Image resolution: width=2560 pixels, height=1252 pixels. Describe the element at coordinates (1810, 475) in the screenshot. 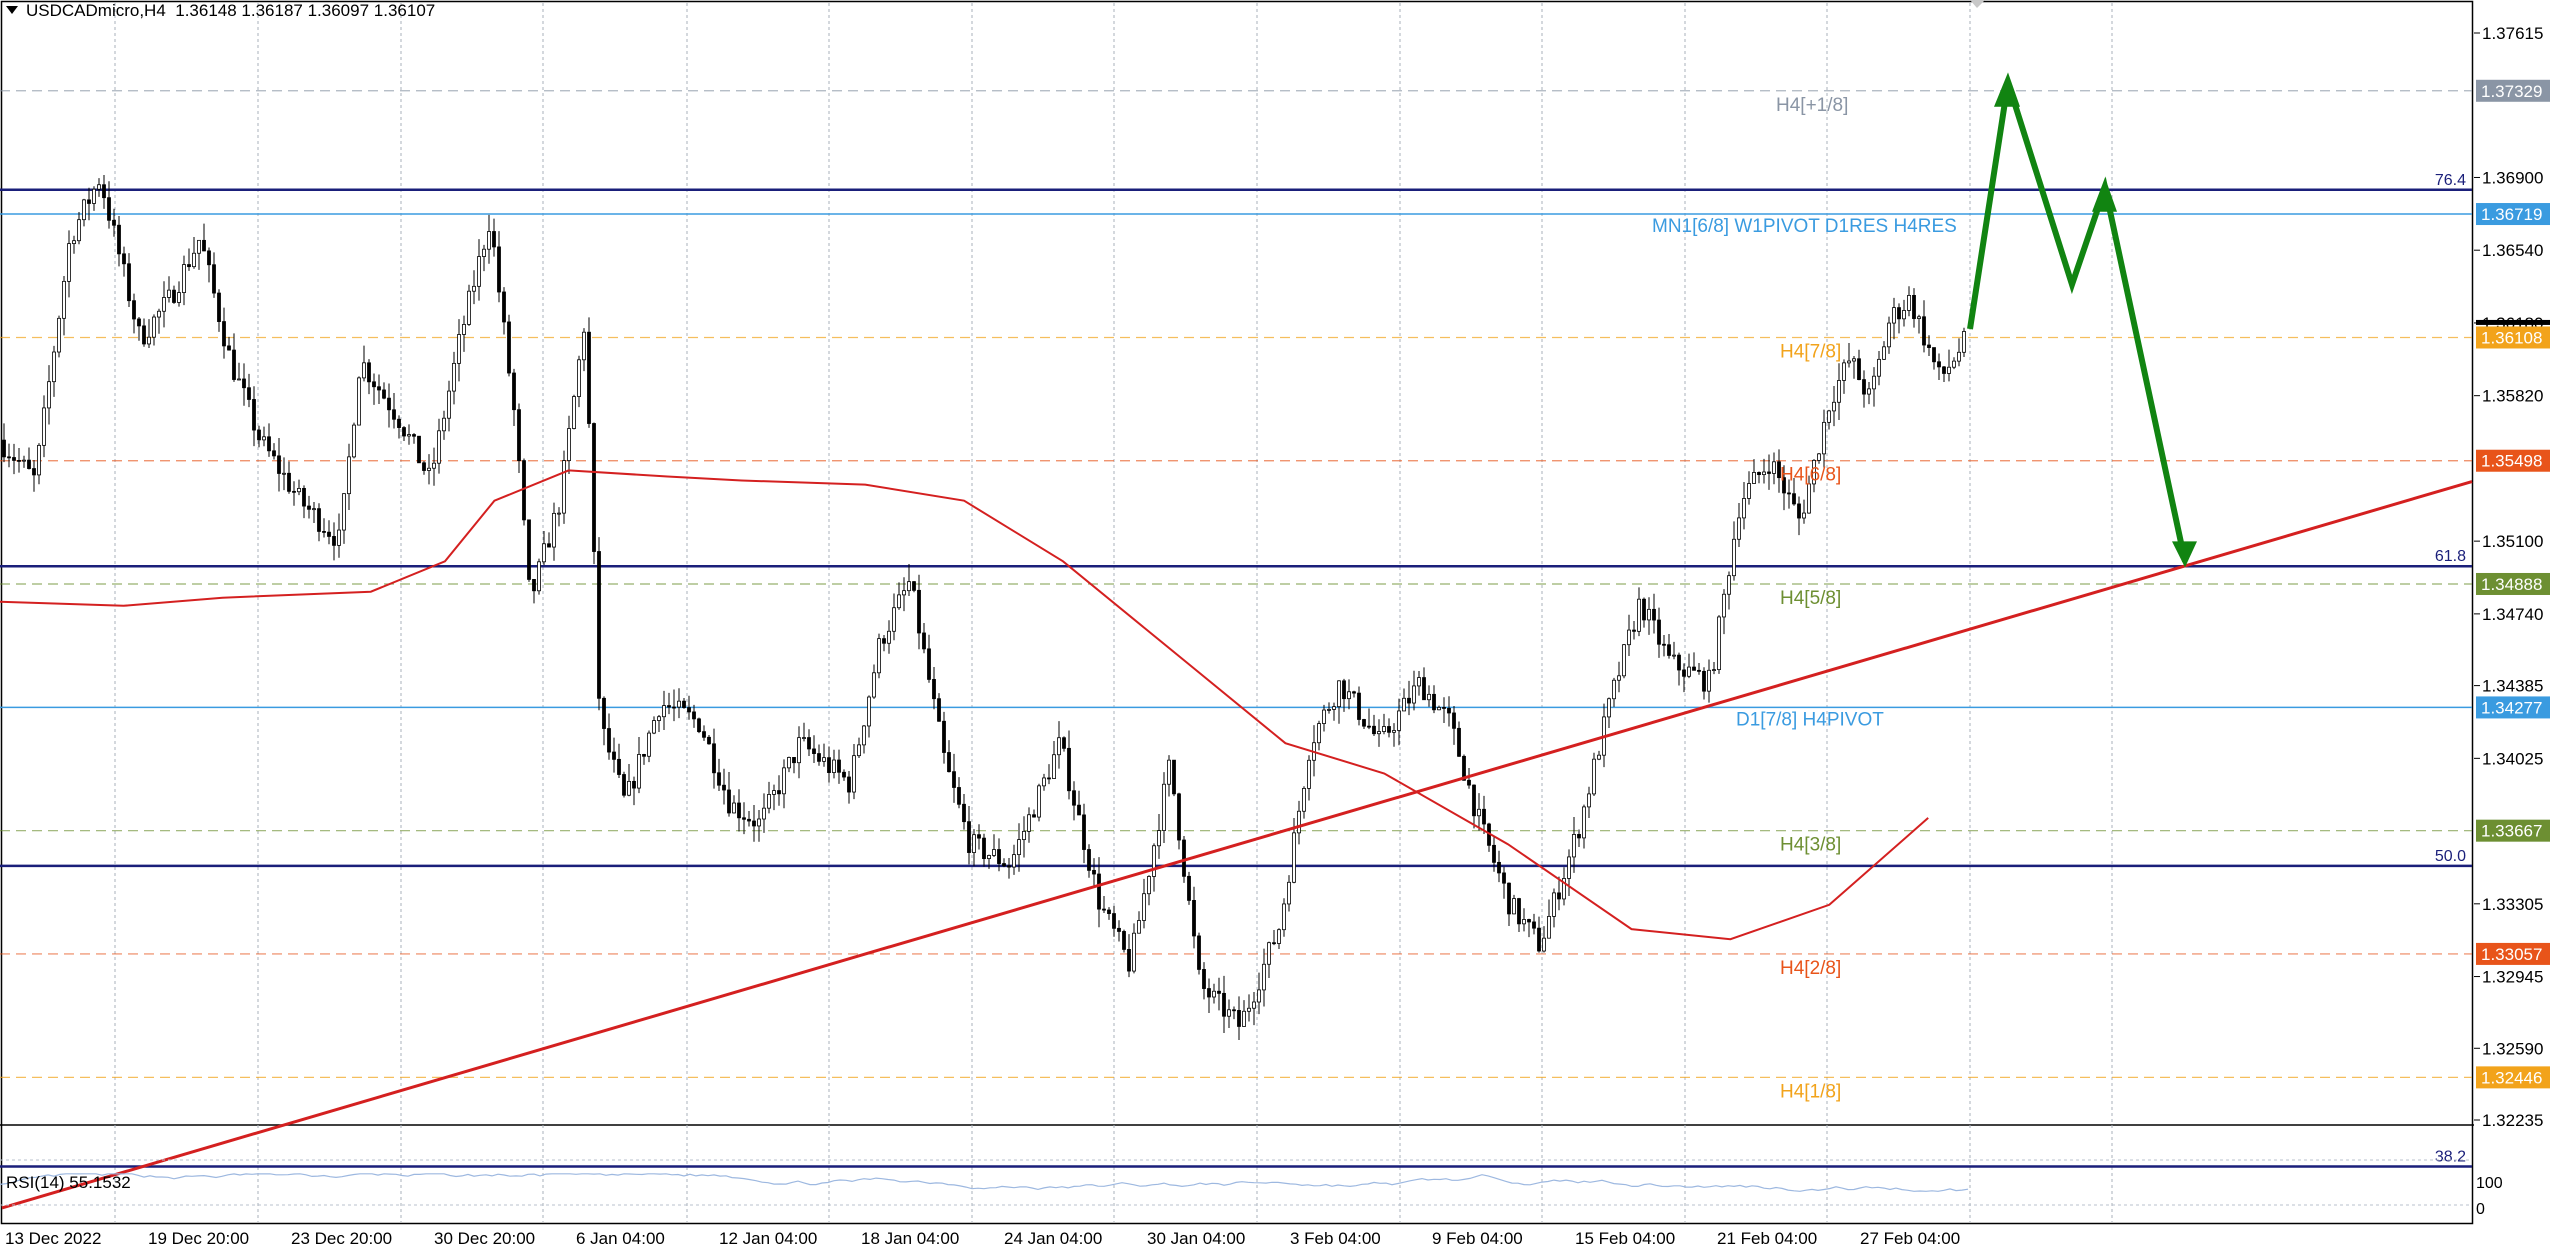

I see `murrey-level-label: H4[6/8]` at that location.